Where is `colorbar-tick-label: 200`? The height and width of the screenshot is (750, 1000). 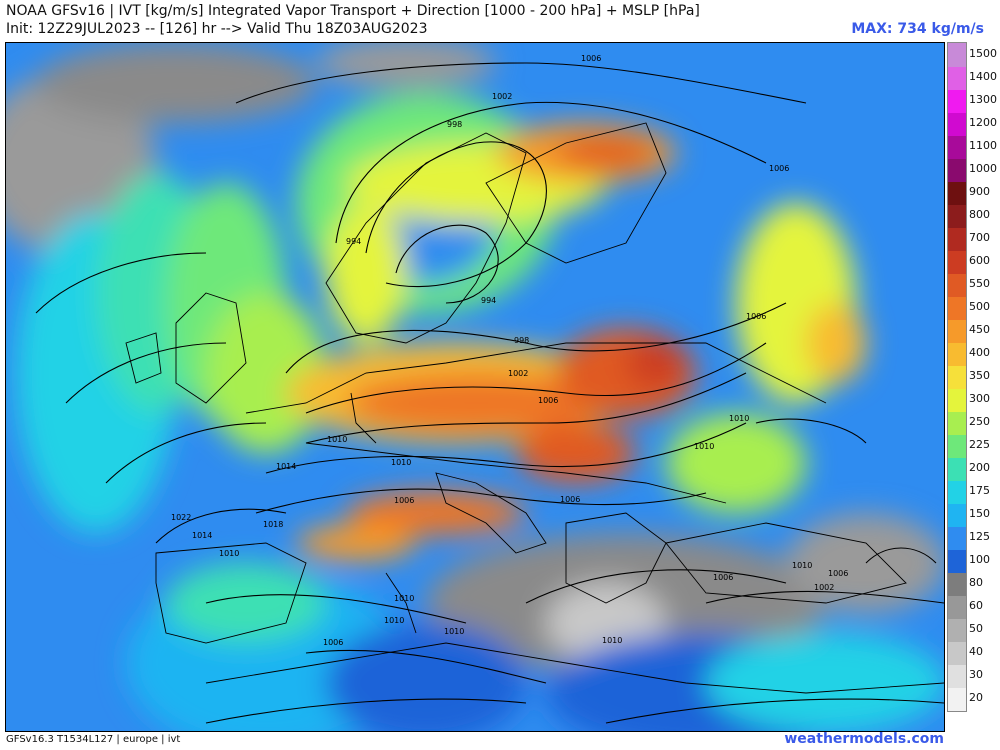
colorbar-tick-label: 200 is located at coordinates (979, 468).